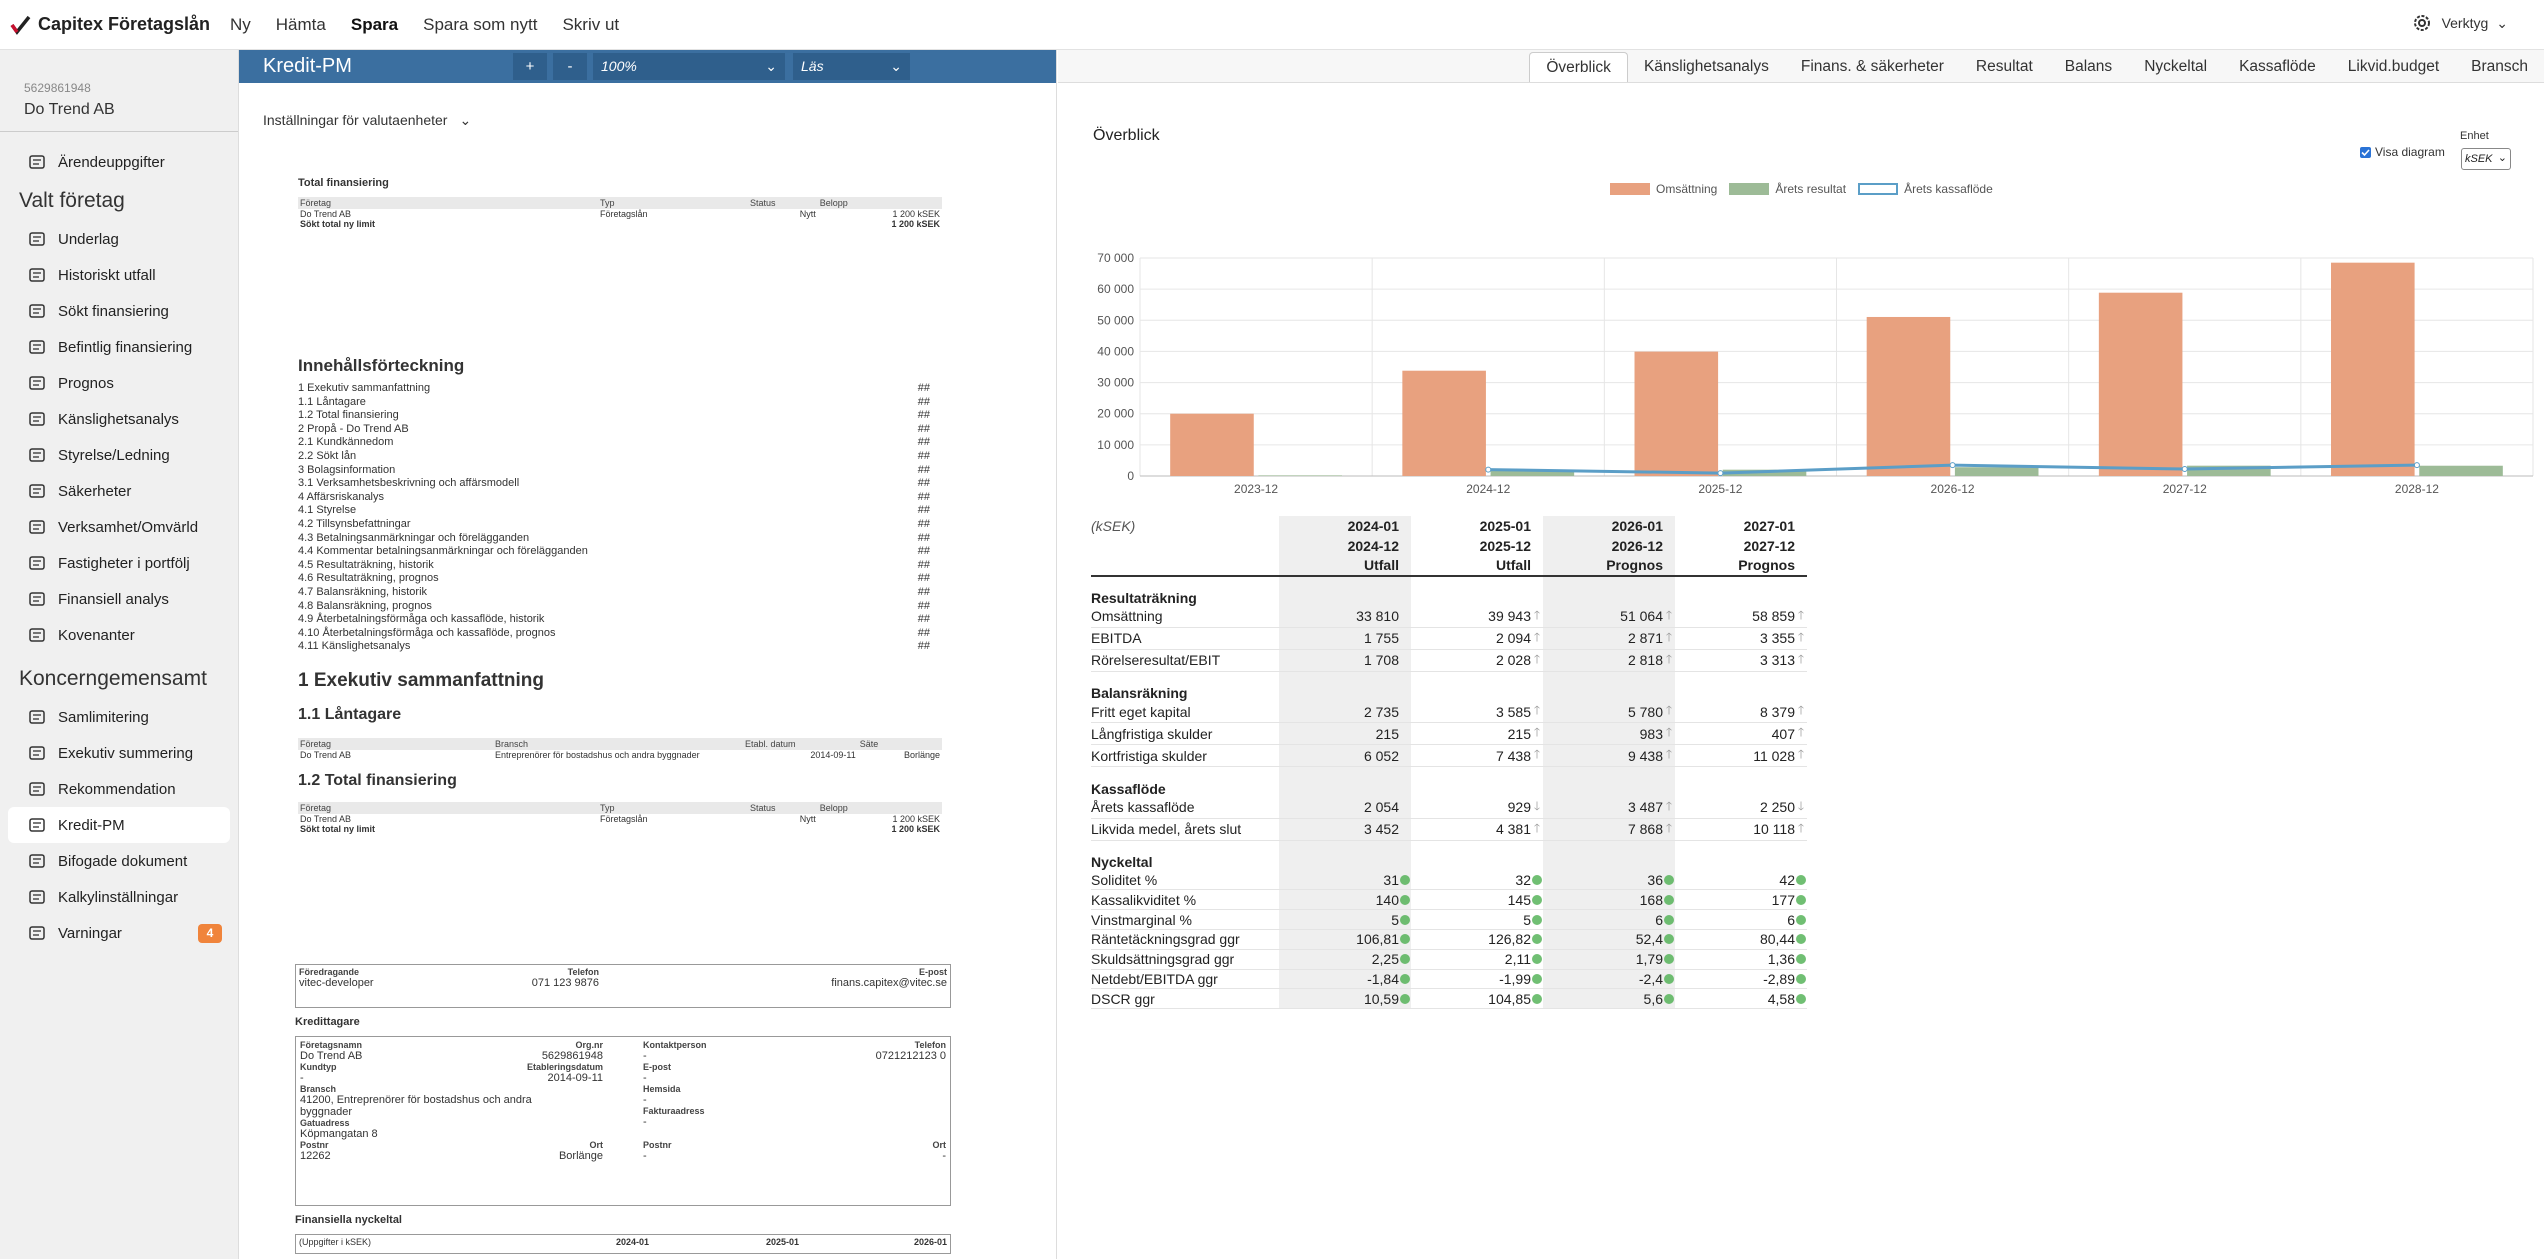  What do you see at coordinates (2461, 470) in the screenshot?
I see `bar-arets-resultat` at bounding box center [2461, 470].